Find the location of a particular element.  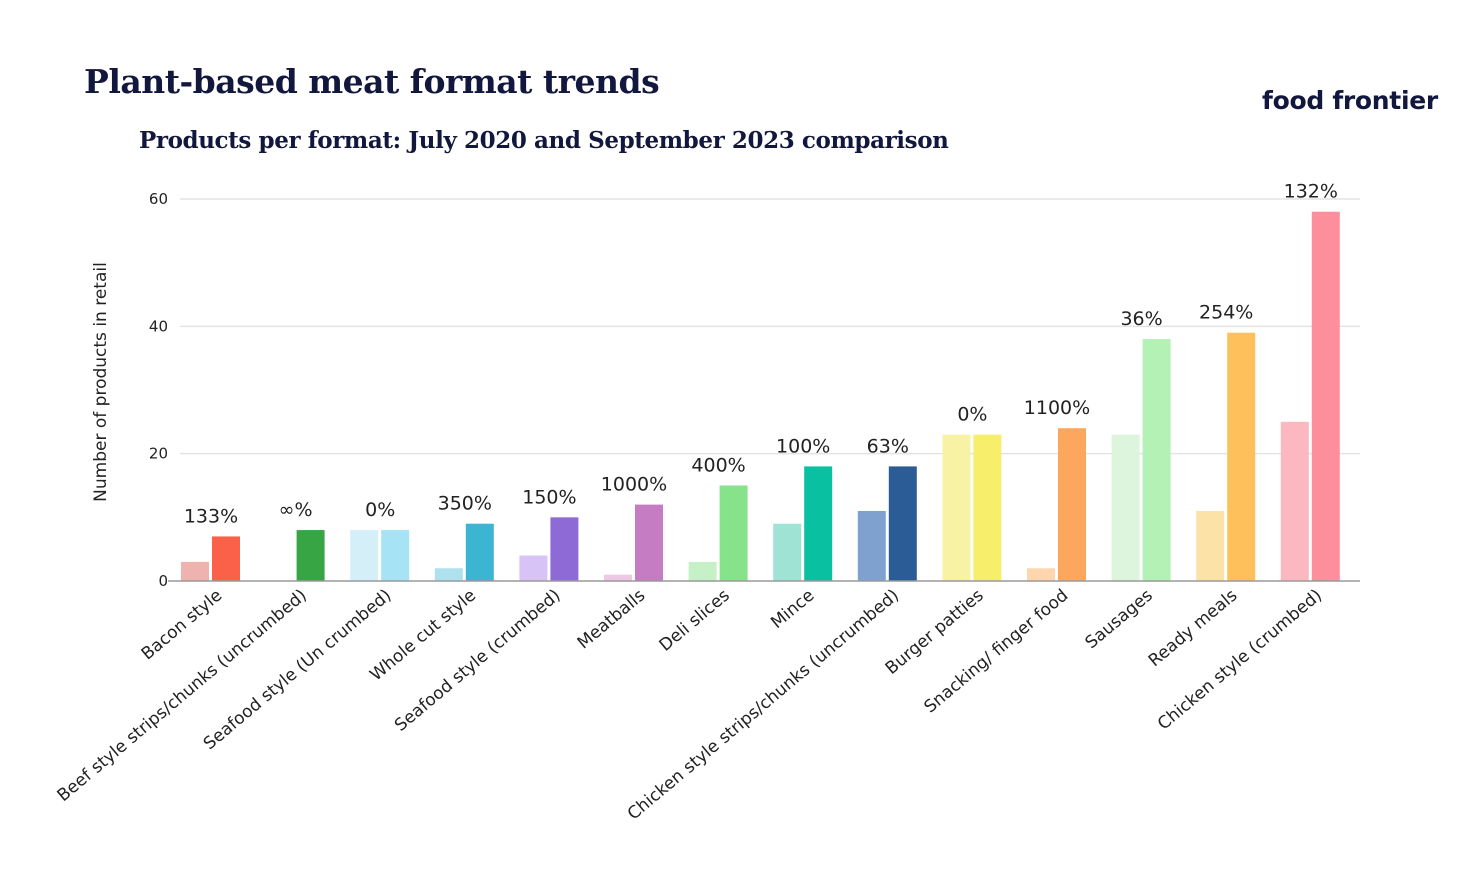

y-tick-label: 60 is located at coordinates (158, 199).